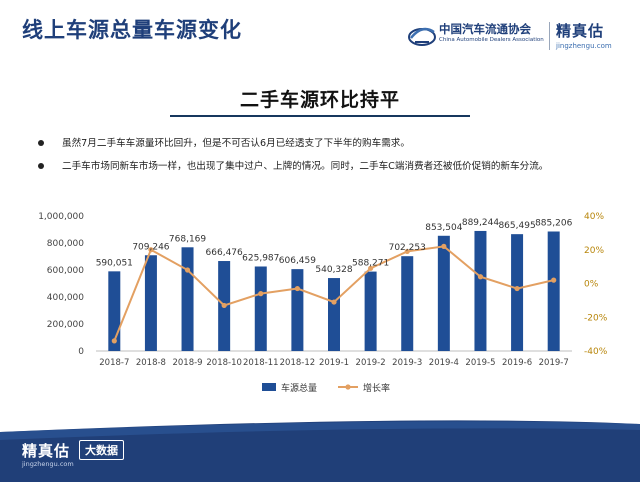 This screenshot has width=640, height=482. I want to click on y-left-tick-label: 200,000, so click(65, 325).